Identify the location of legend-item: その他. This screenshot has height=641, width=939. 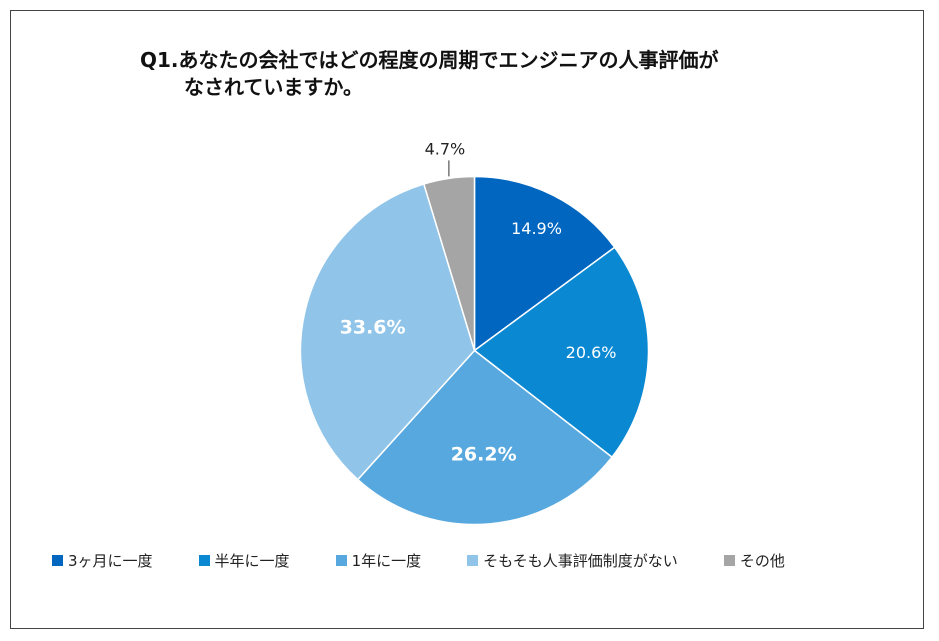
(754, 560).